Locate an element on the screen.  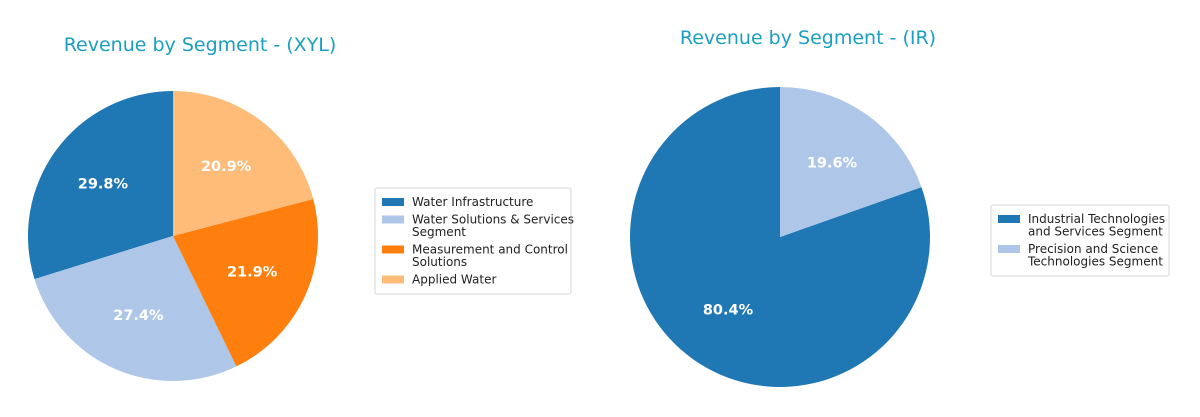
xyl-pie-percent-label: 29.8% is located at coordinates (103, 184).